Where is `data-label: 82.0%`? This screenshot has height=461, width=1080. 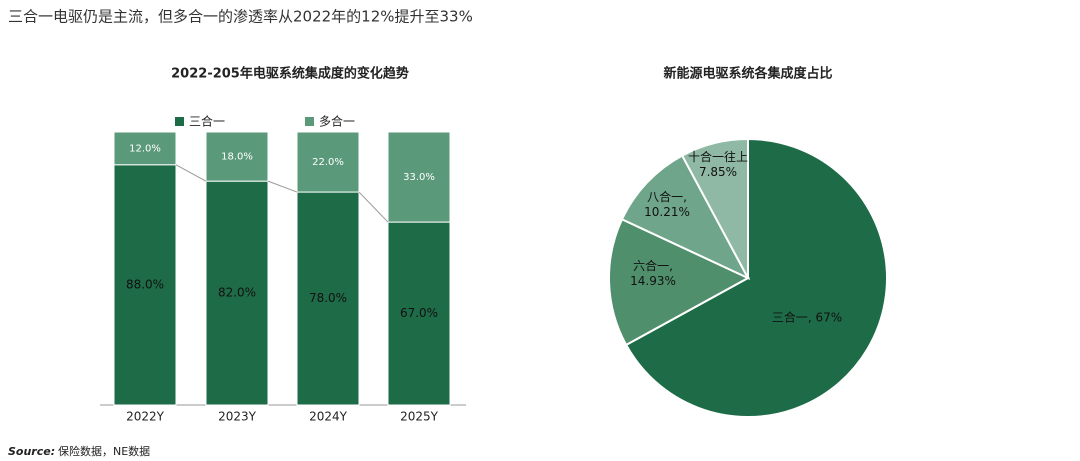
data-label: 82.0% is located at coordinates (237, 293).